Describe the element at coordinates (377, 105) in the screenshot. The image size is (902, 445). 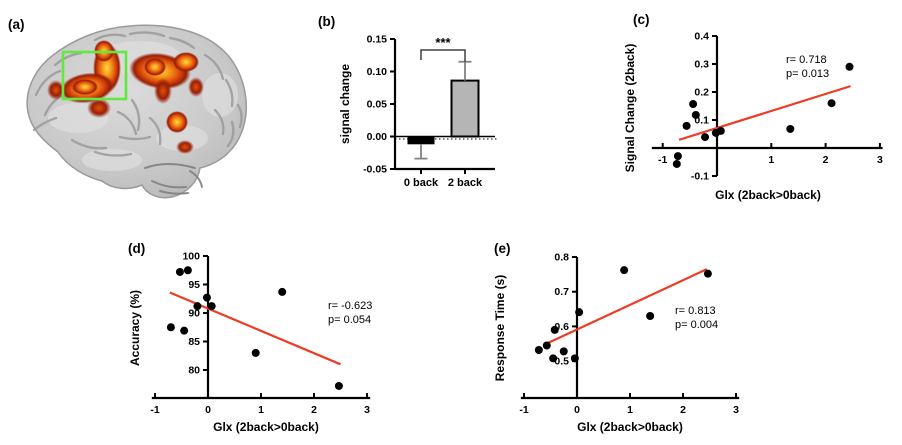
I see `y-tick-label: 0.05` at that location.